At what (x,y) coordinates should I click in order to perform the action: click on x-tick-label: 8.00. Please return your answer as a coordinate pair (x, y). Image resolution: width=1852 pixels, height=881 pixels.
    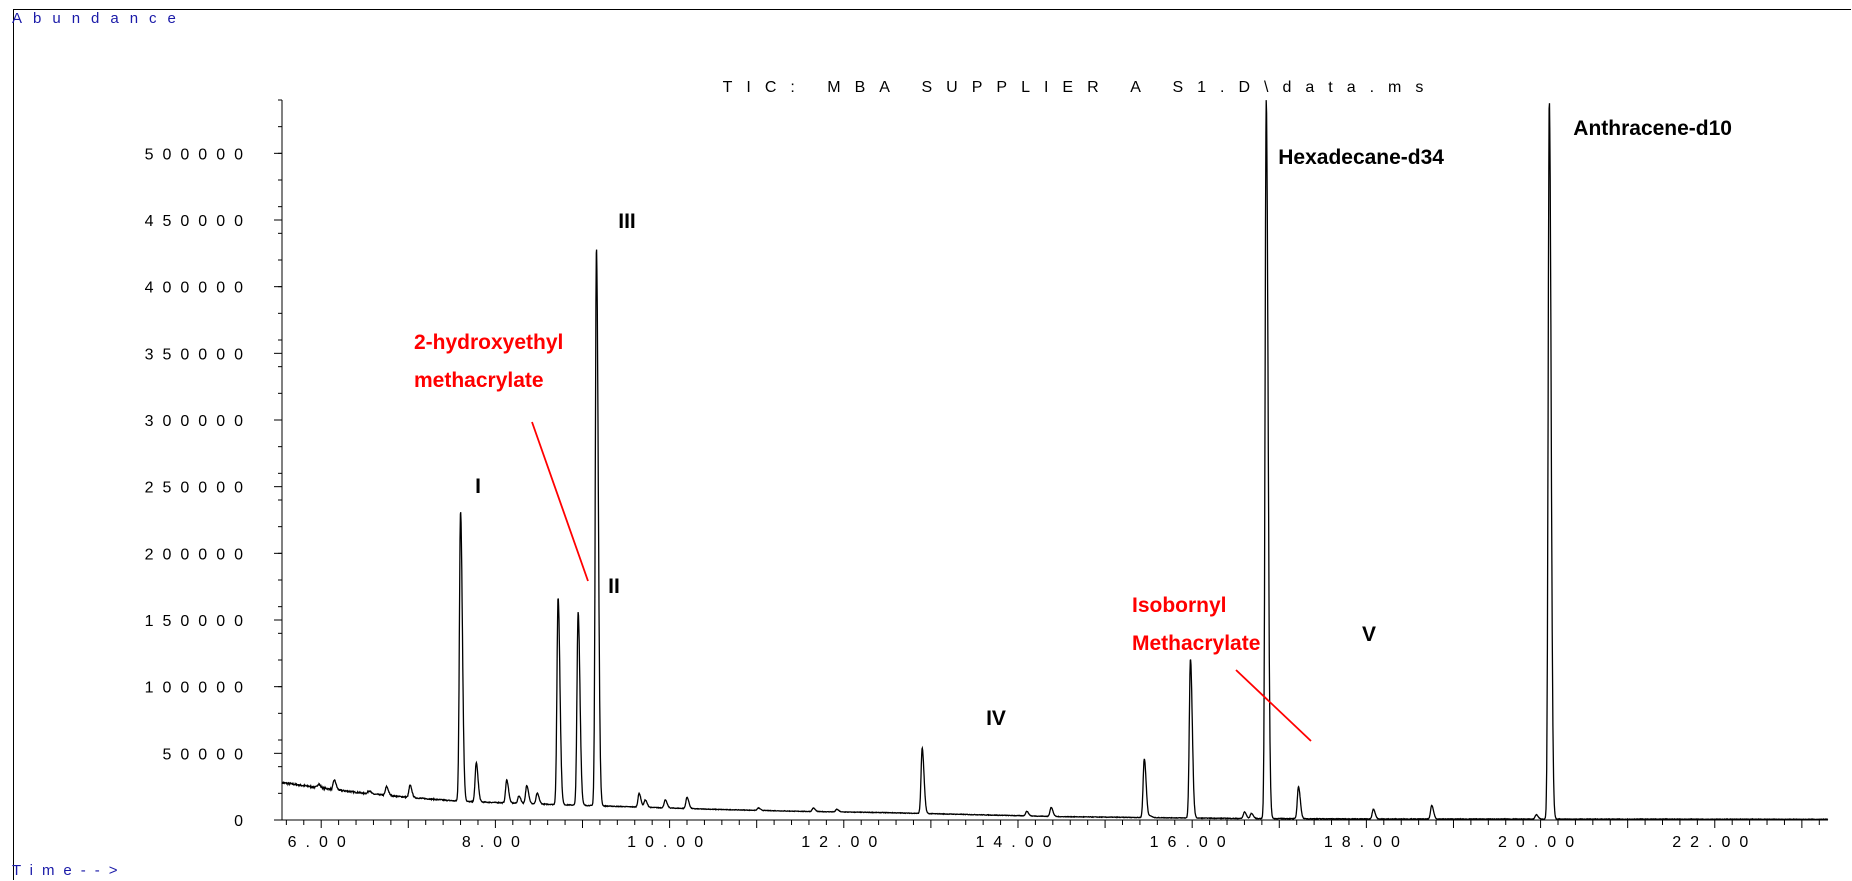
    Looking at the image, I should click on (495, 842).